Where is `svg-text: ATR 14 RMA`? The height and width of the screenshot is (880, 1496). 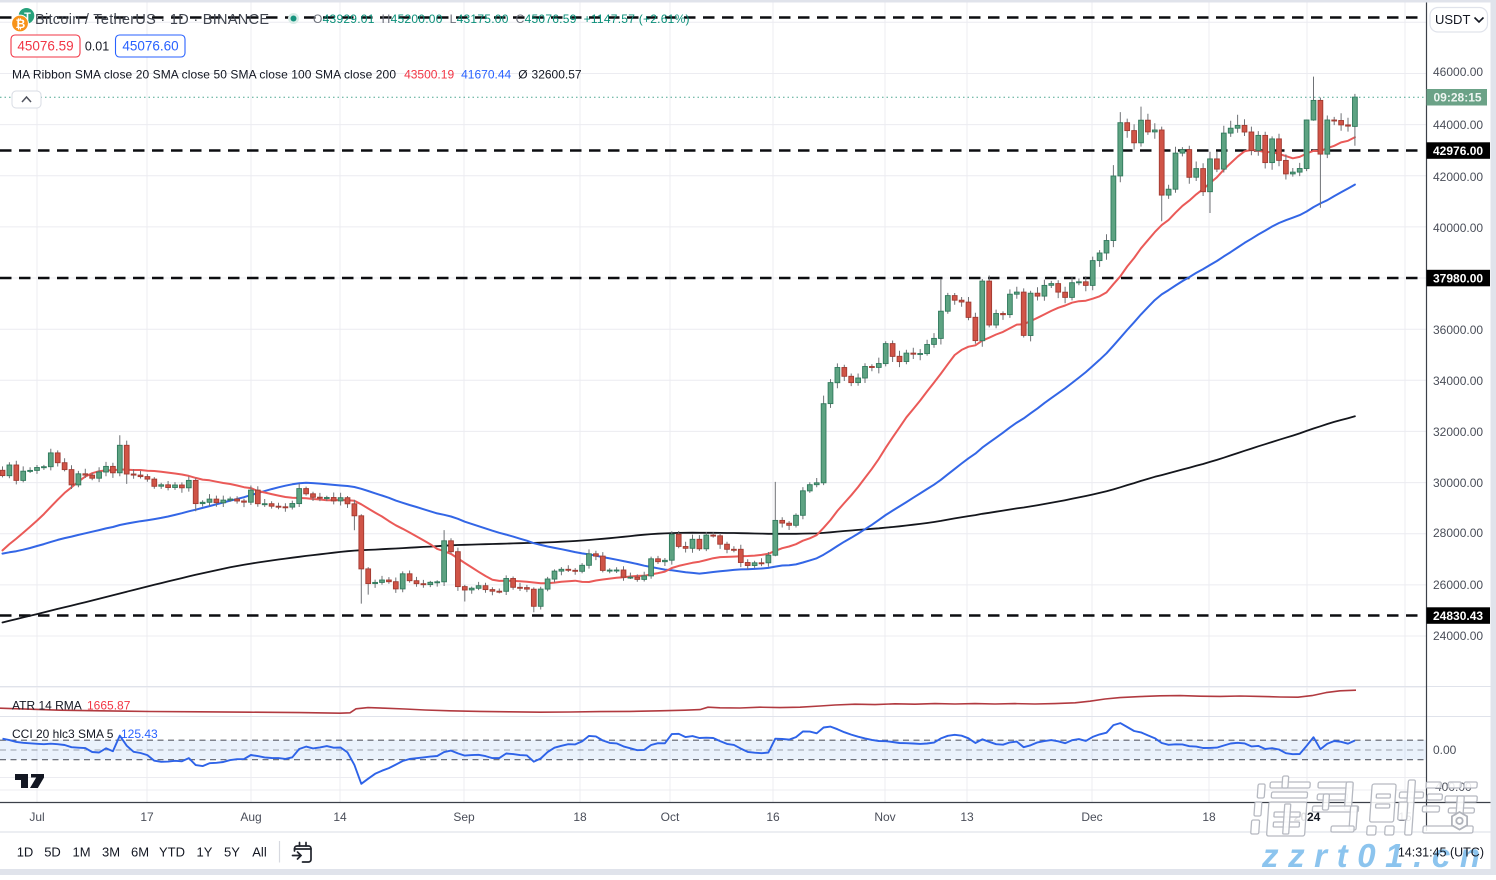
svg-text: ATR 14 RMA is located at coordinates (47, 706).